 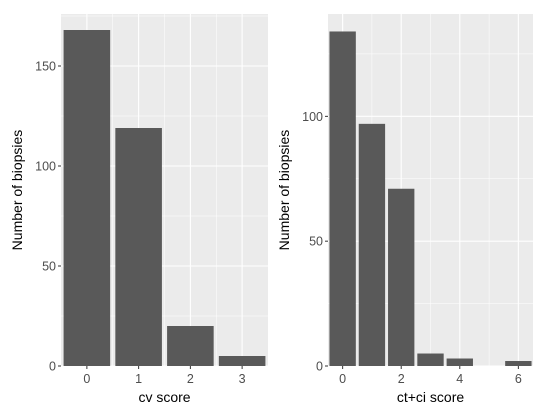 I want to click on x-tick-label: 6, so click(x=518, y=379).